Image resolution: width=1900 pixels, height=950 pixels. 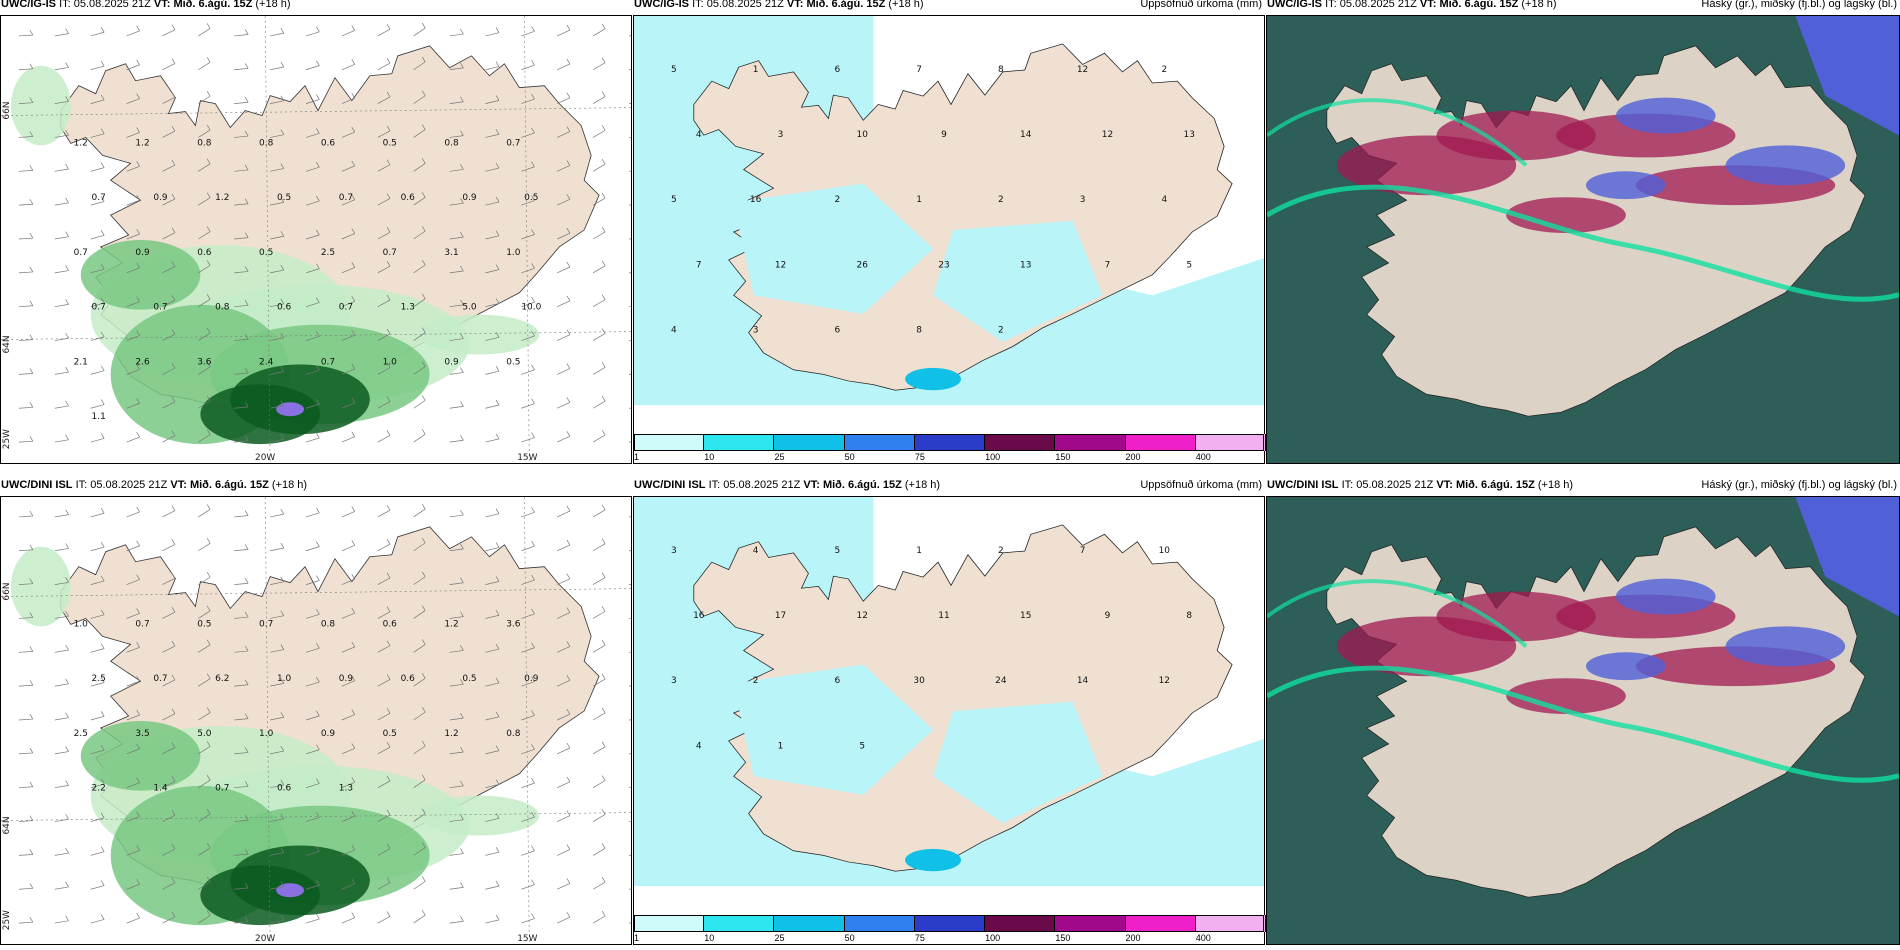 What do you see at coordinates (661, 5) in the screenshot?
I see `model-name: UWC/IG-IS` at bounding box center [661, 5].